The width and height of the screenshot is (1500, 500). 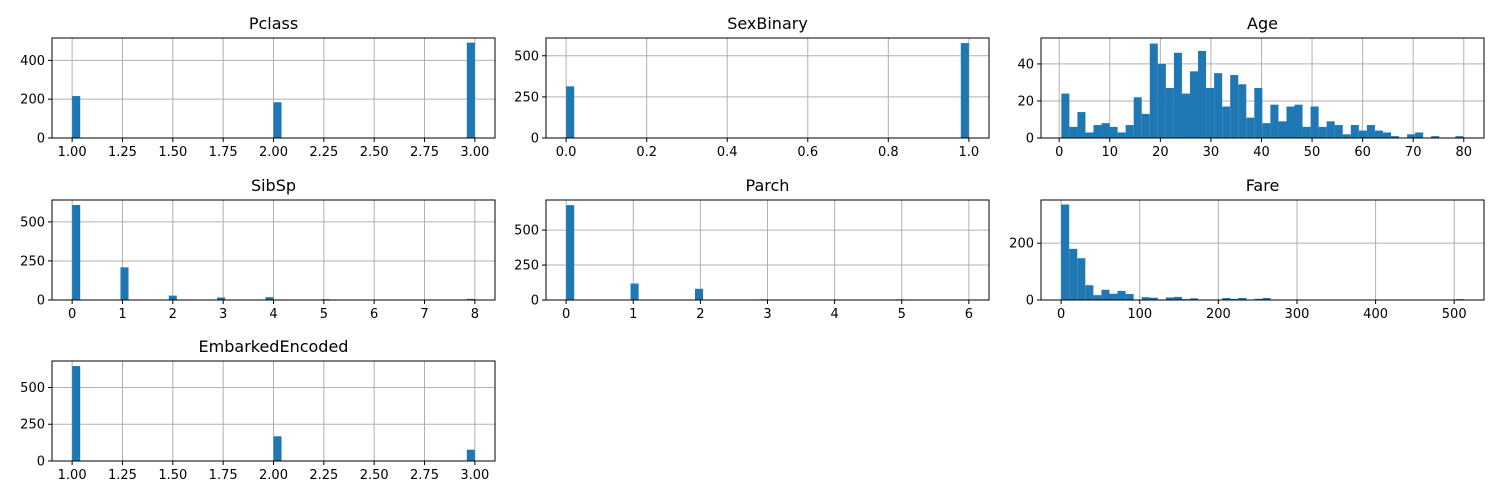 I want to click on sex-binary-gridlines, so click(x=767, y=88).